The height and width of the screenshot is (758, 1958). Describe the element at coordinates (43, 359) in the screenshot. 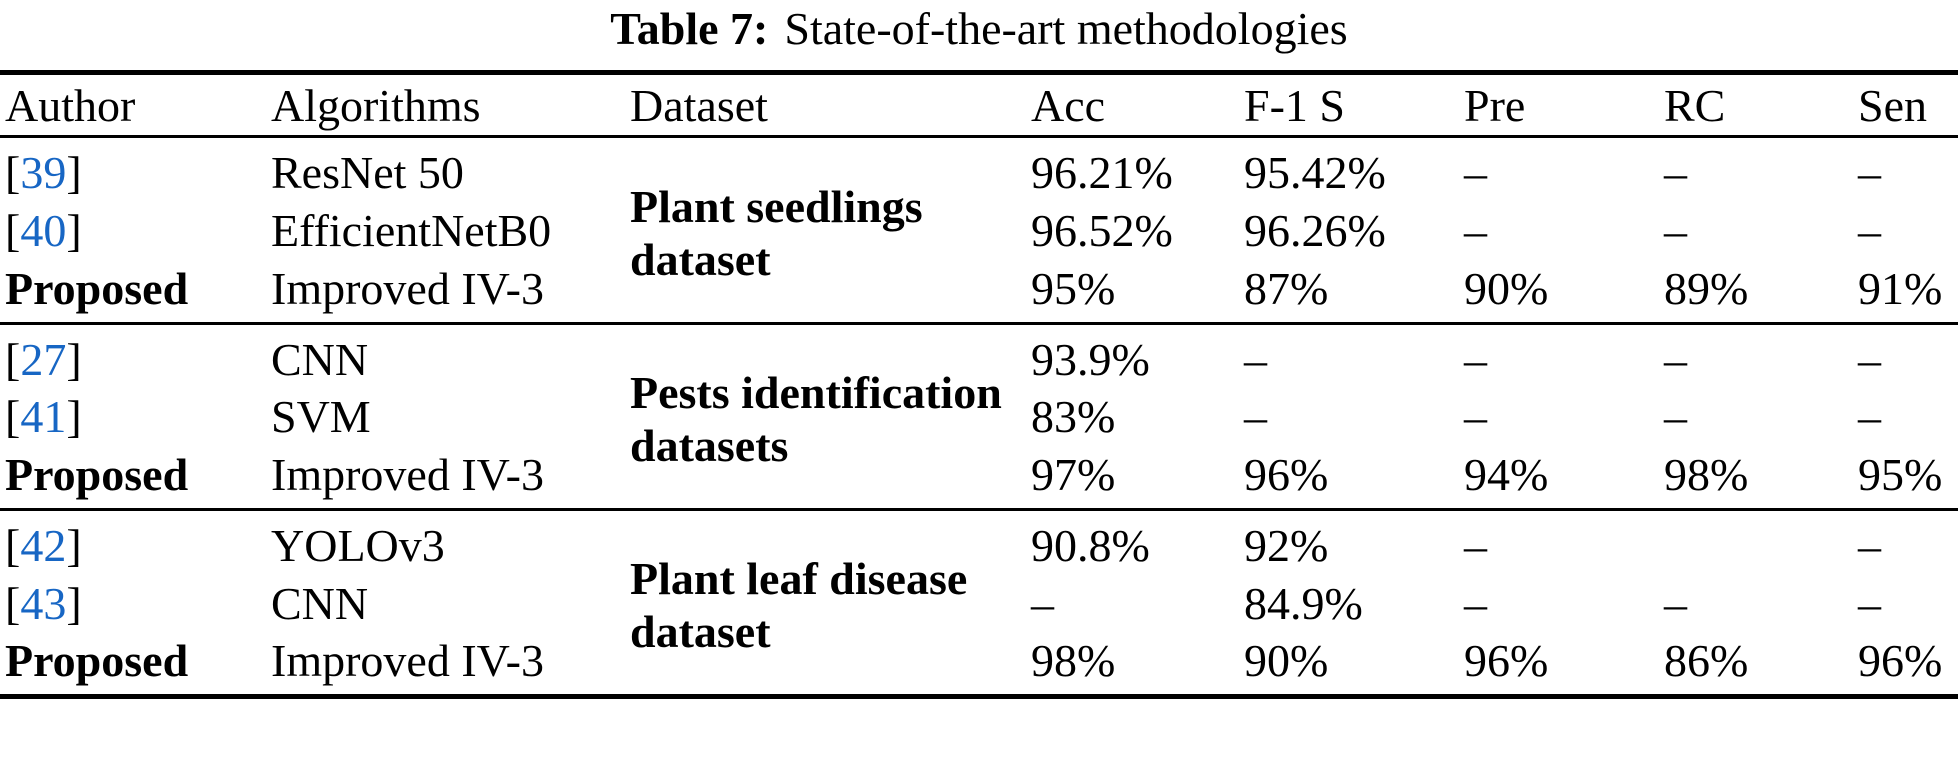

I see `citation-link: 27` at that location.